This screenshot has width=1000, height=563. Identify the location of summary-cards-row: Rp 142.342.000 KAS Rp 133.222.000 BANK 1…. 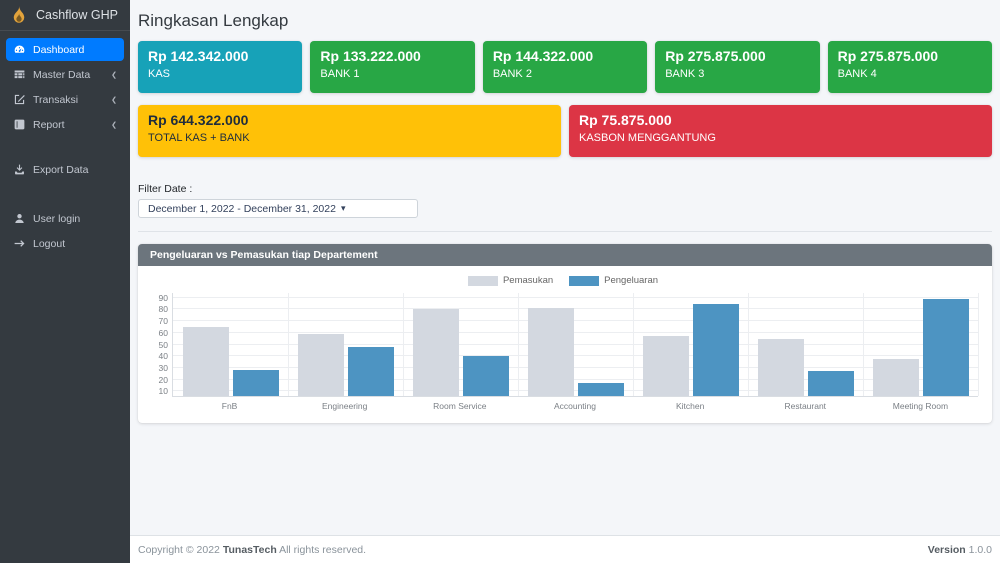
(565, 67).